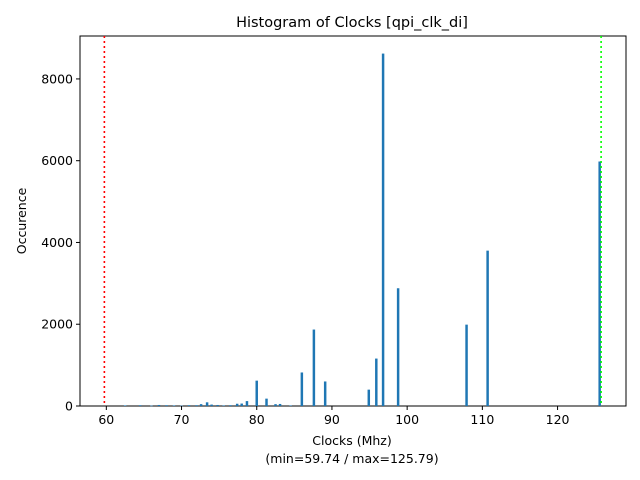 Image resolution: width=640 pixels, height=480 pixels. What do you see at coordinates (57, 78) in the screenshot?
I see `y-tick-label: 8000` at bounding box center [57, 78].